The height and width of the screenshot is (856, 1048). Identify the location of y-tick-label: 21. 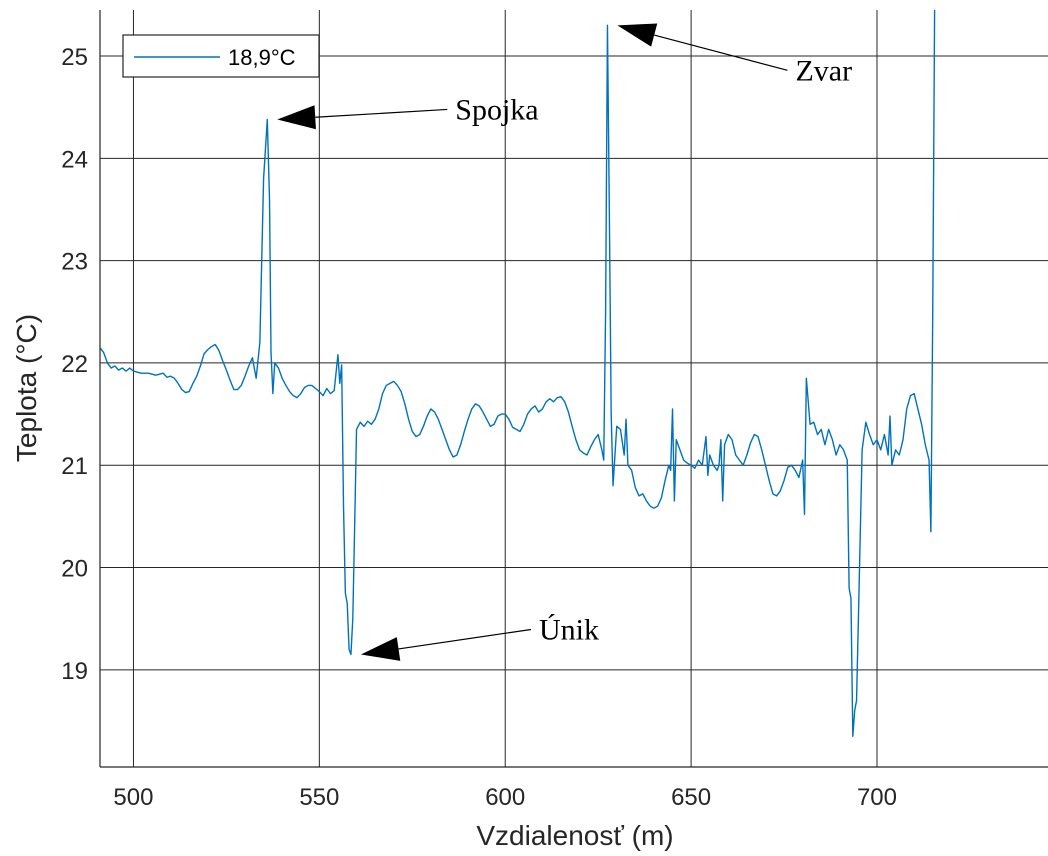
(74, 466).